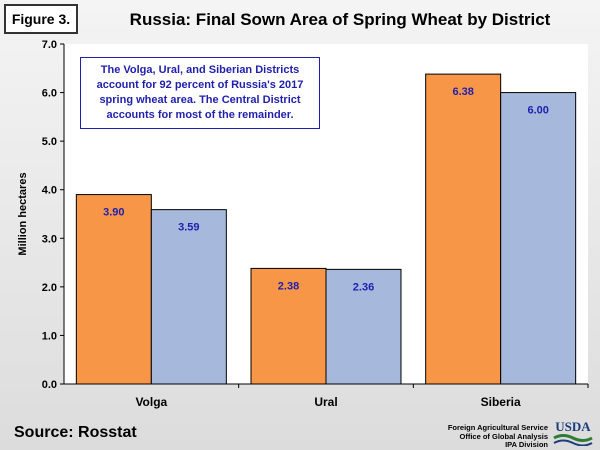  I want to click on x-tick-label: Siberia, so click(501, 402).